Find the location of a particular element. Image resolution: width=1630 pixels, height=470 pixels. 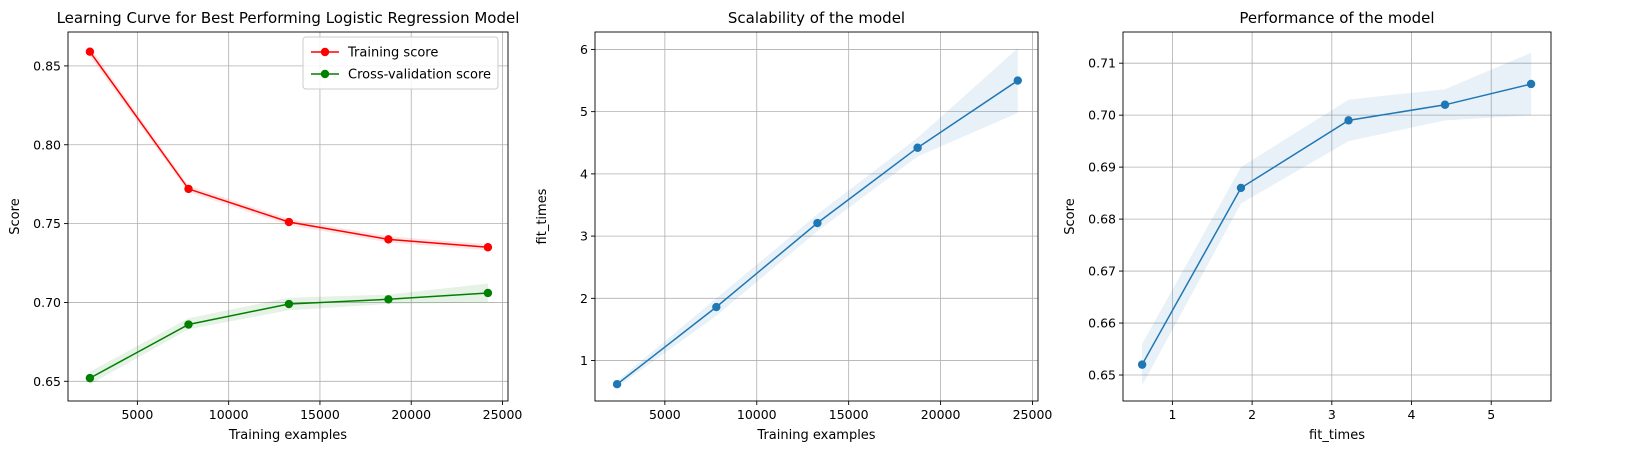

x-tick-label: 1 is located at coordinates (1172, 414).